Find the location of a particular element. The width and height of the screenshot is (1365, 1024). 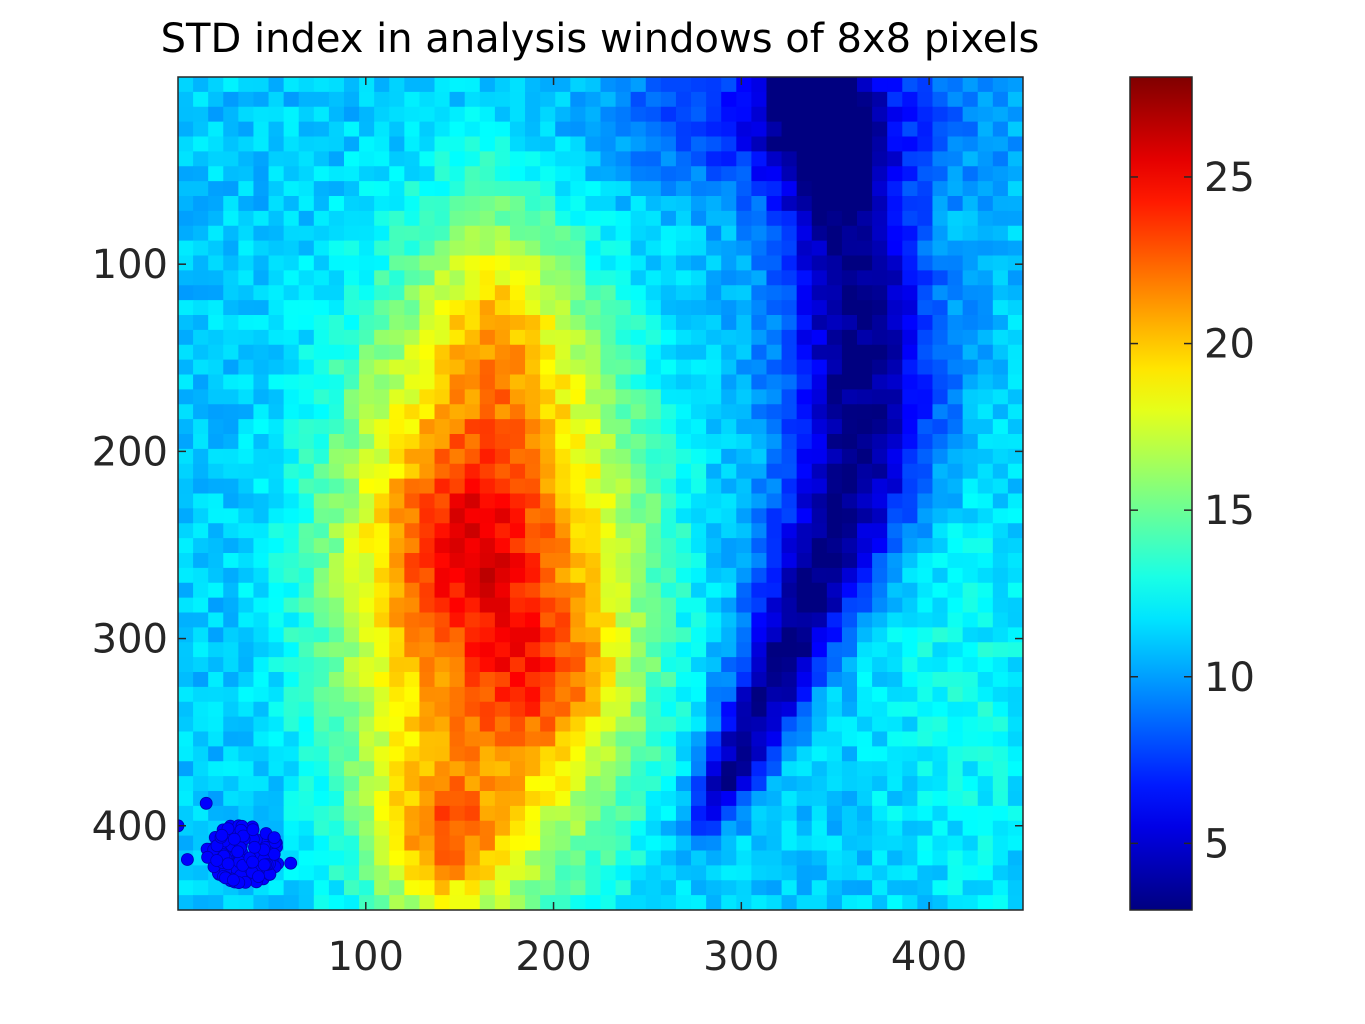

colorbar-tick-label: 10 is located at coordinates (1229, 678).